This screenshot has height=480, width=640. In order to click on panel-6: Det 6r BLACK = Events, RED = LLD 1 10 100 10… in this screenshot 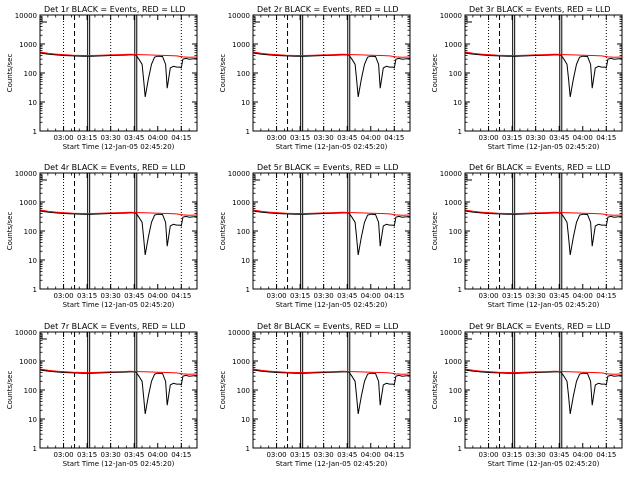, I will do `click(527, 236)`.